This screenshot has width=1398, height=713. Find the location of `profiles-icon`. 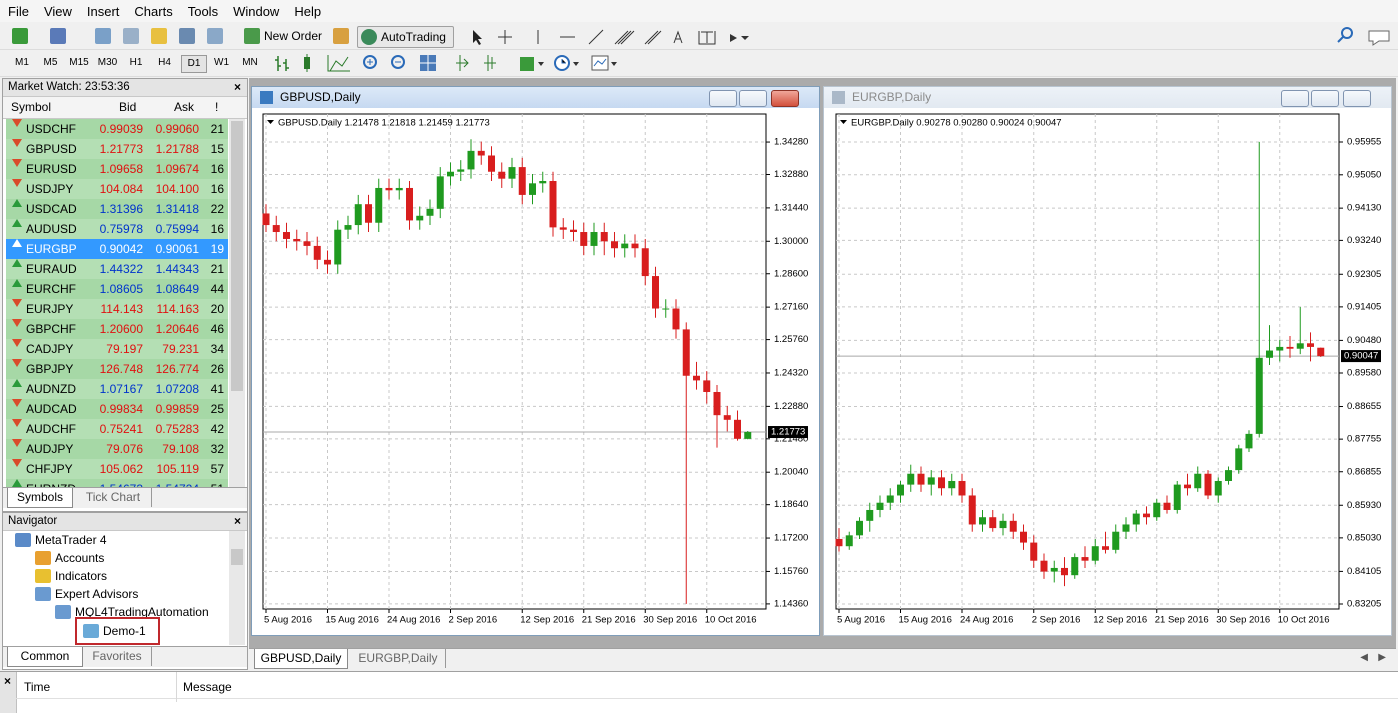

profiles-icon is located at coordinates (58, 36).